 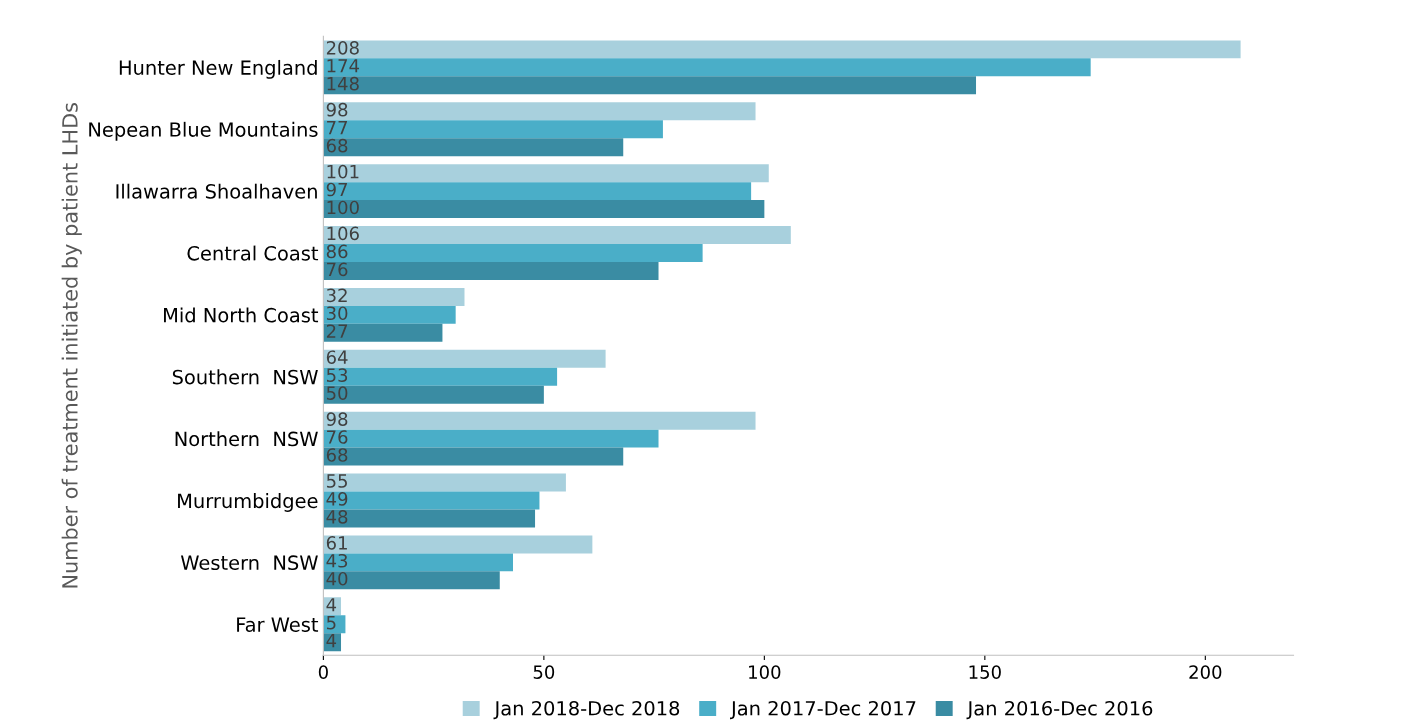 I want to click on data-label: 49, so click(x=337, y=499).